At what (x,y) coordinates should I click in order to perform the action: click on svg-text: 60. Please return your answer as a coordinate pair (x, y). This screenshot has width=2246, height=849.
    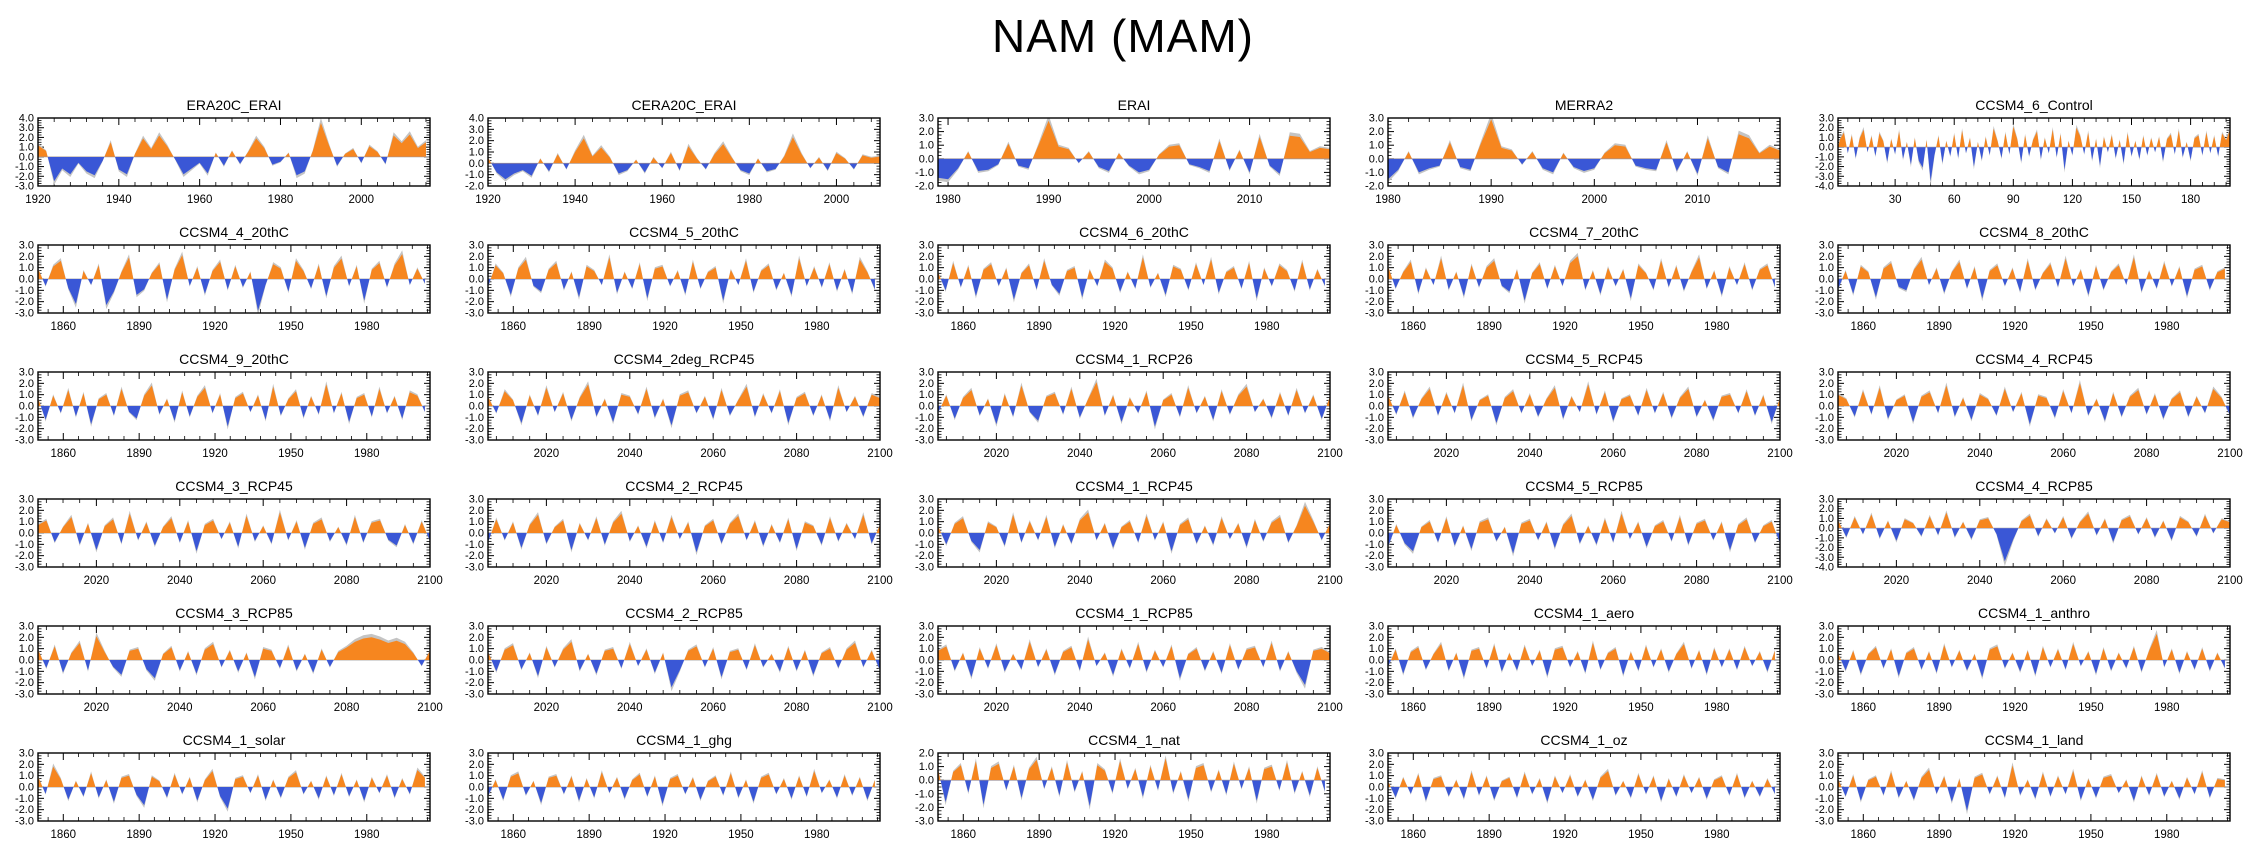
    Looking at the image, I should click on (1954, 200).